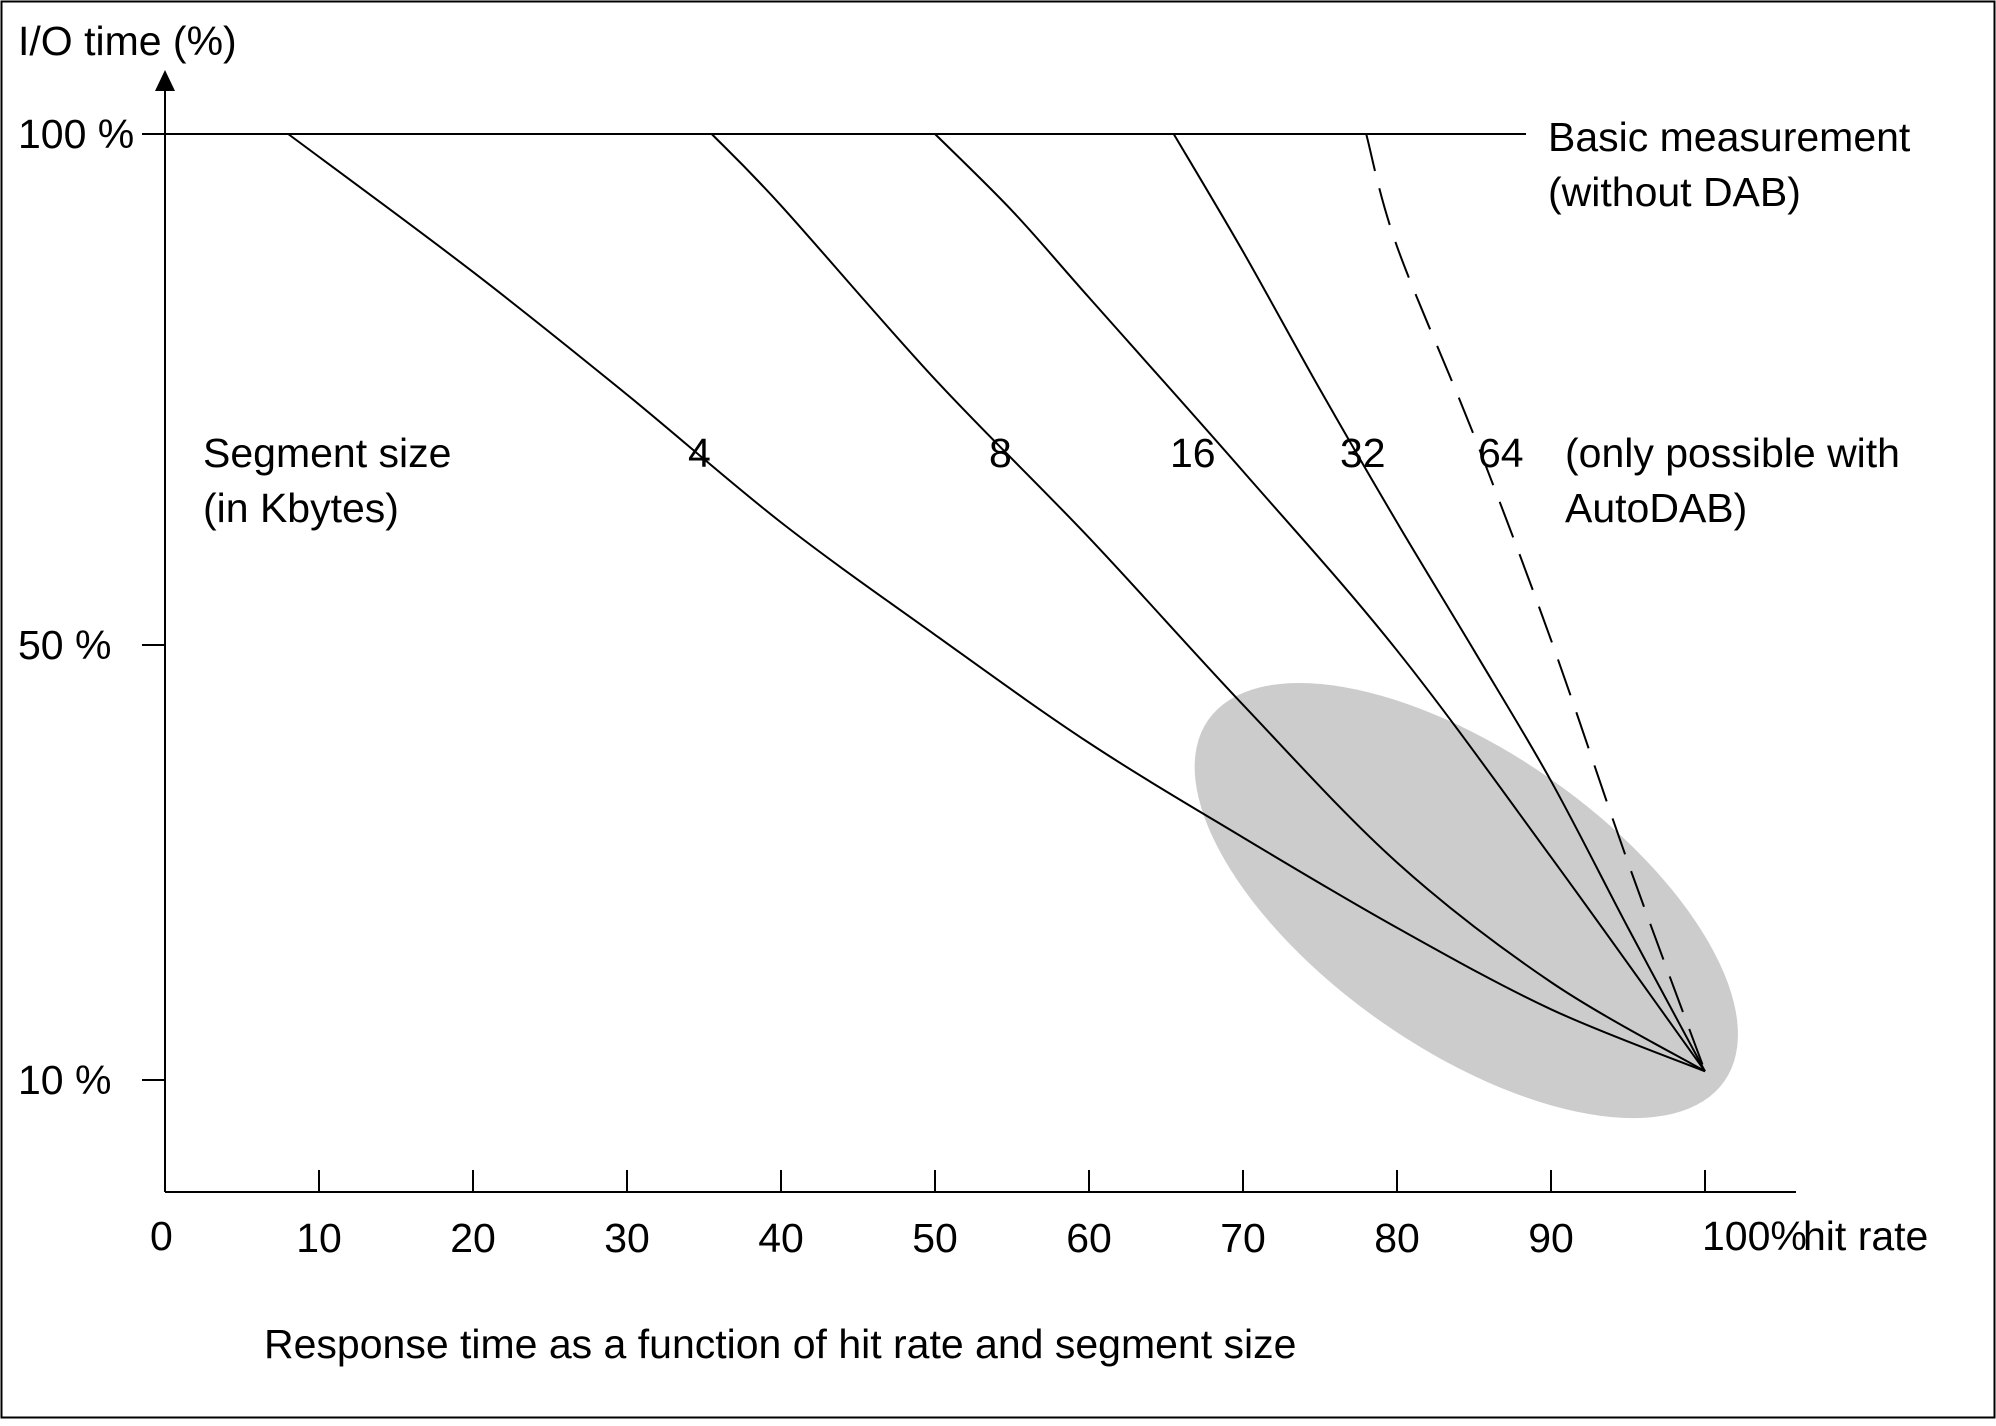 This screenshot has width=1996, height=1426. Describe the element at coordinates (1865, 1236) in the screenshot. I see `x-axis-title: hit rate` at that location.